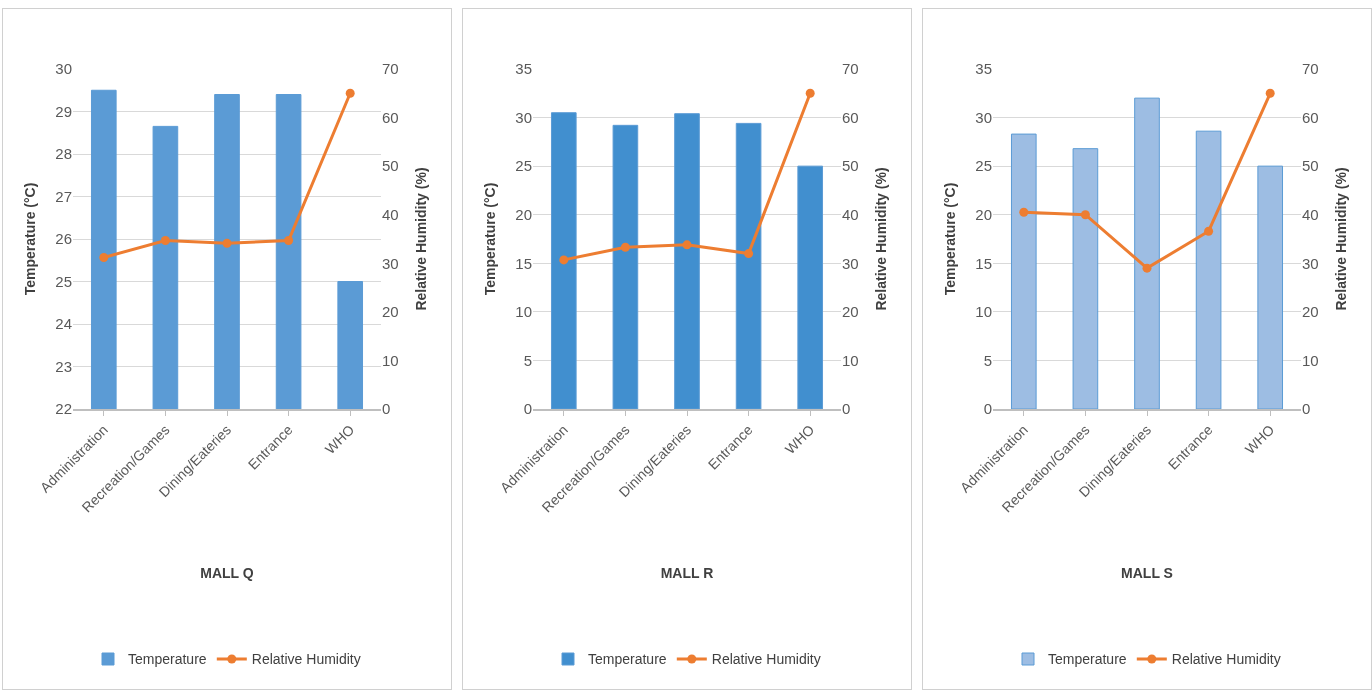 The height and width of the screenshot is (698, 1372). I want to click on y-tick-label: 26, so click(63, 239).